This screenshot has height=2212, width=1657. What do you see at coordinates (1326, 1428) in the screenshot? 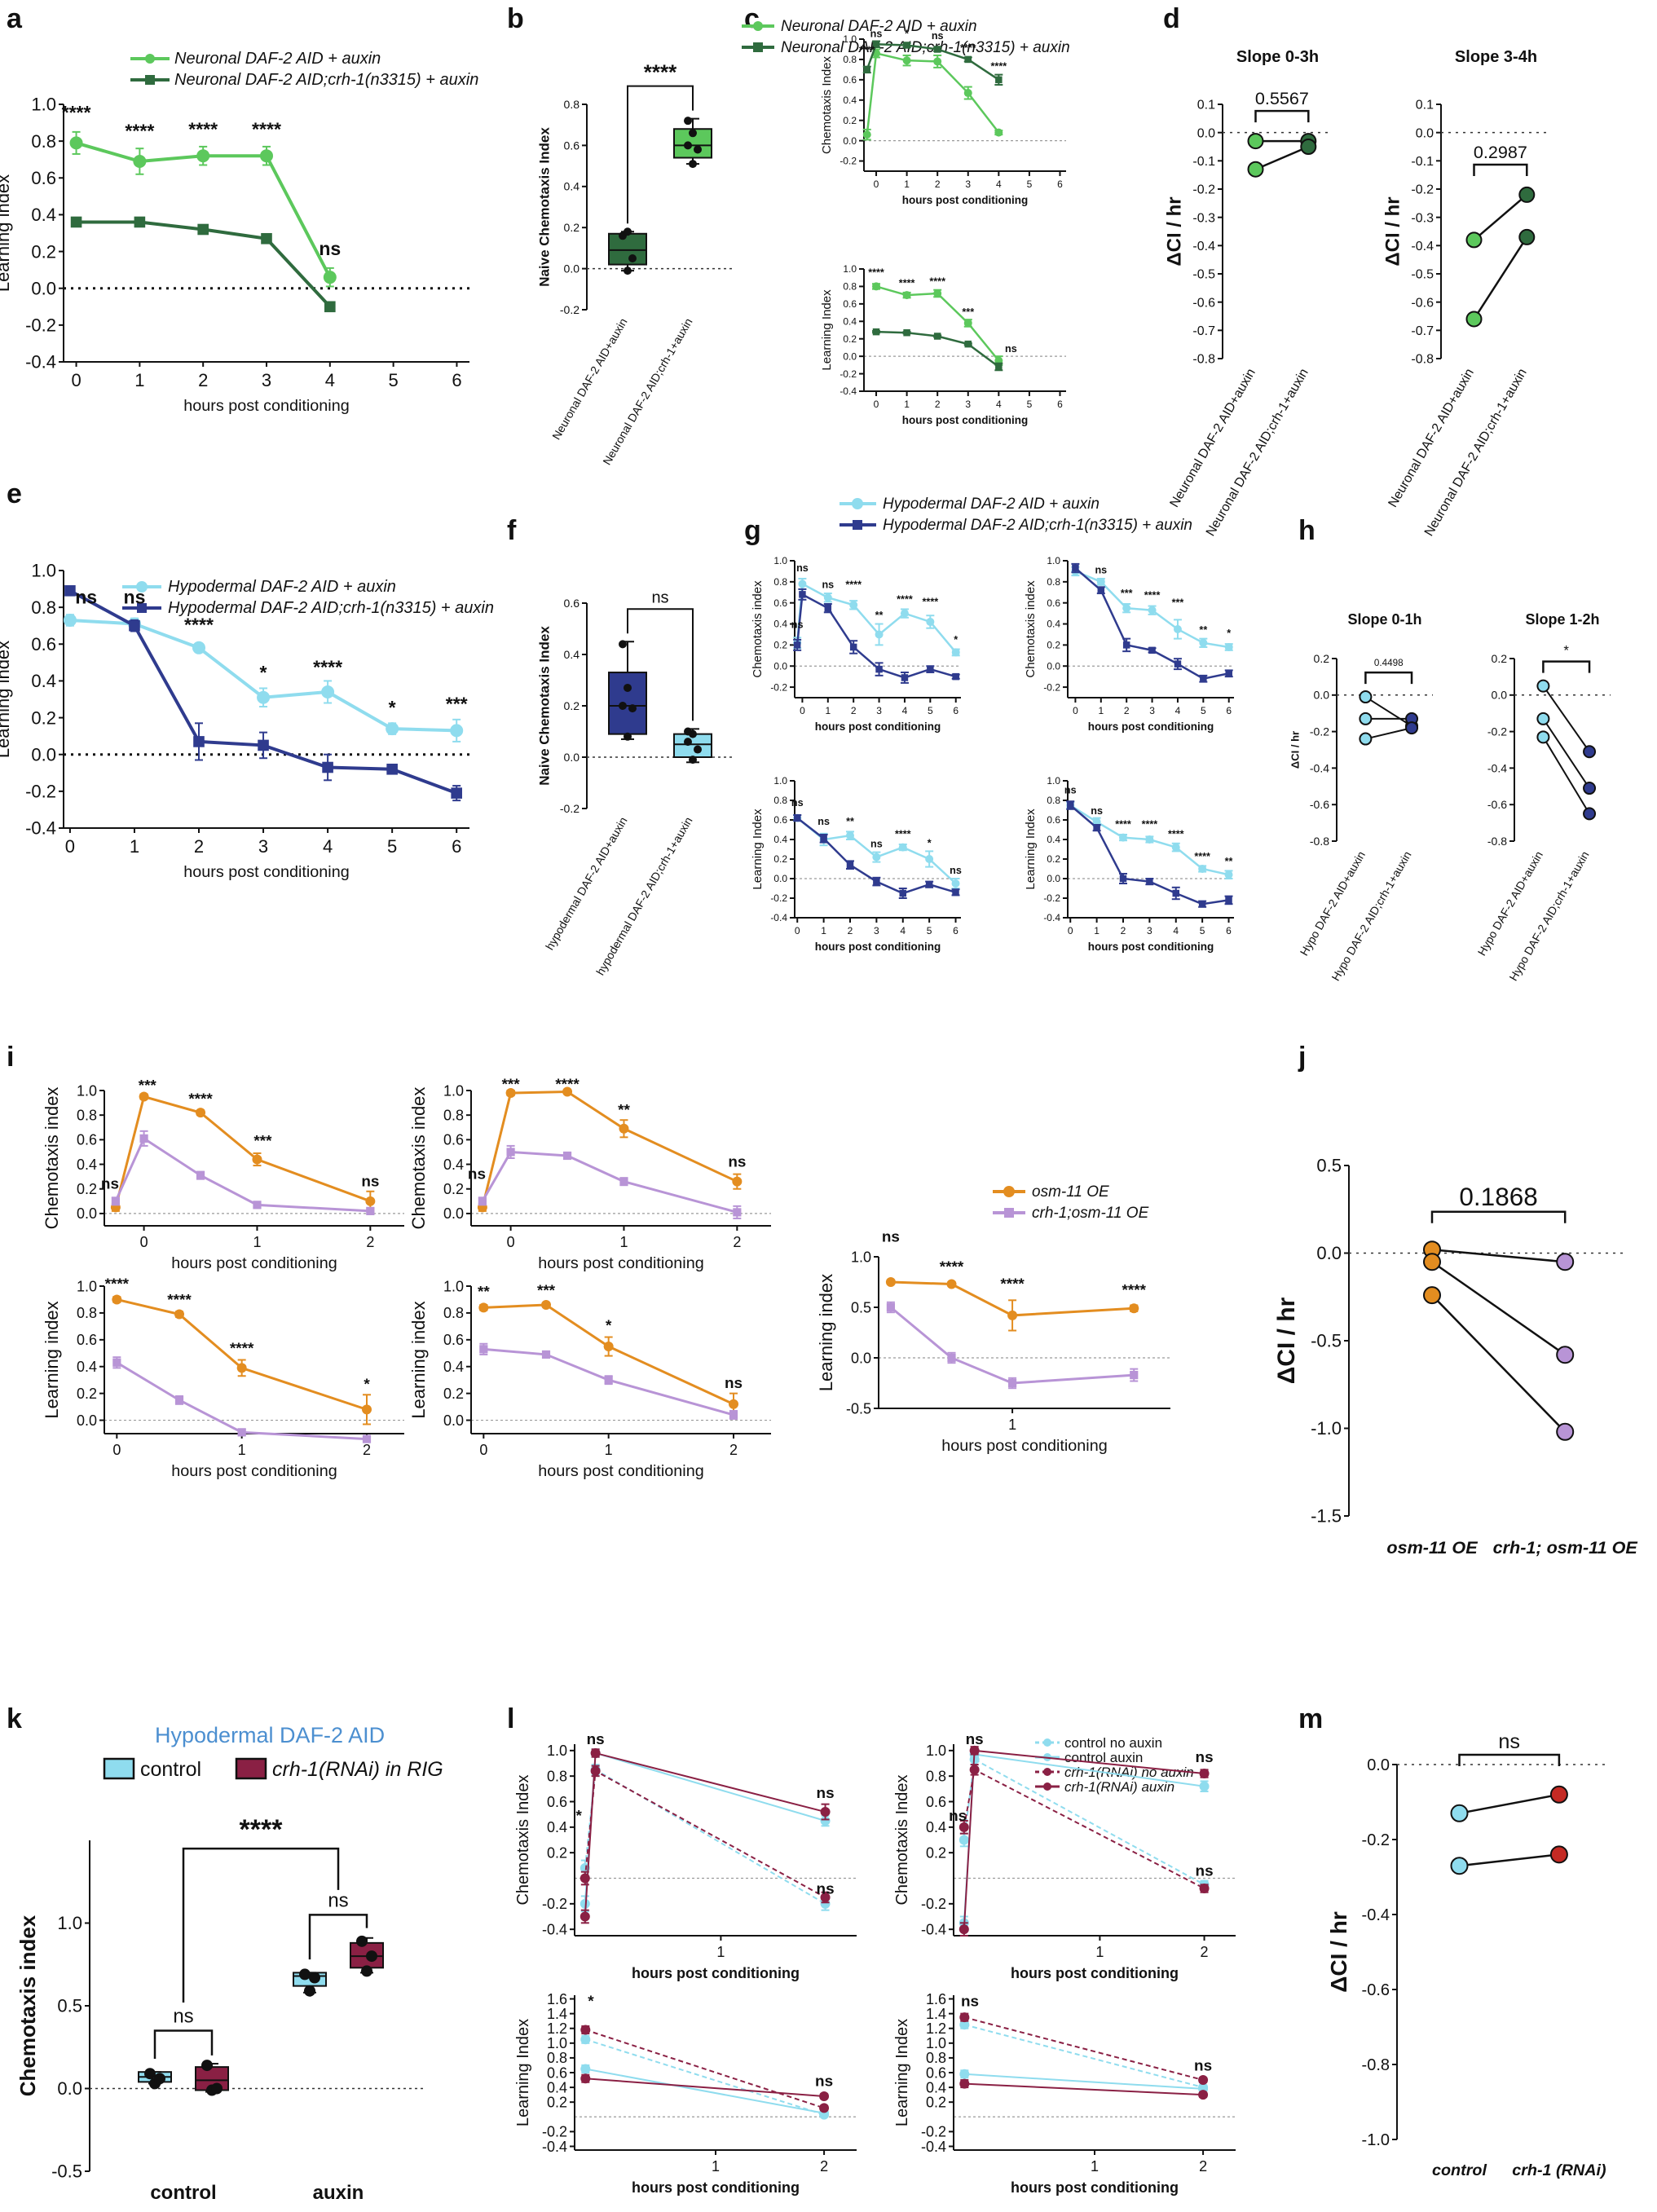
I see `j-ytick-label: -1.0` at bounding box center [1326, 1428].